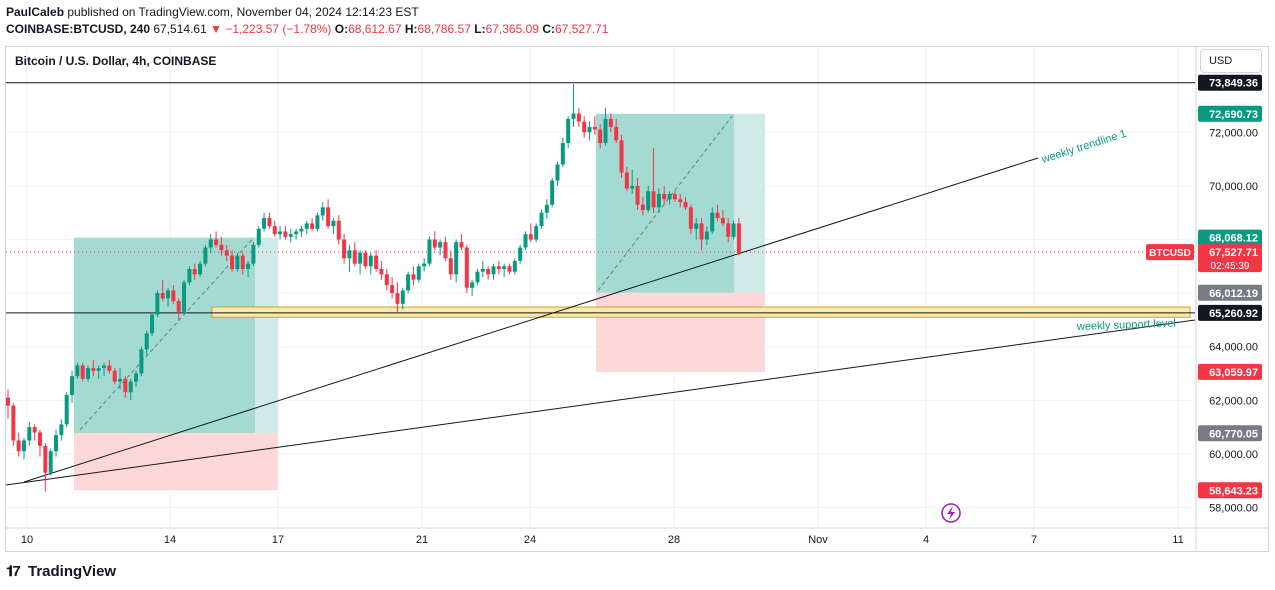 The width and height of the screenshot is (1275, 590). I want to click on price-label: 60,770.05, so click(1233, 434).